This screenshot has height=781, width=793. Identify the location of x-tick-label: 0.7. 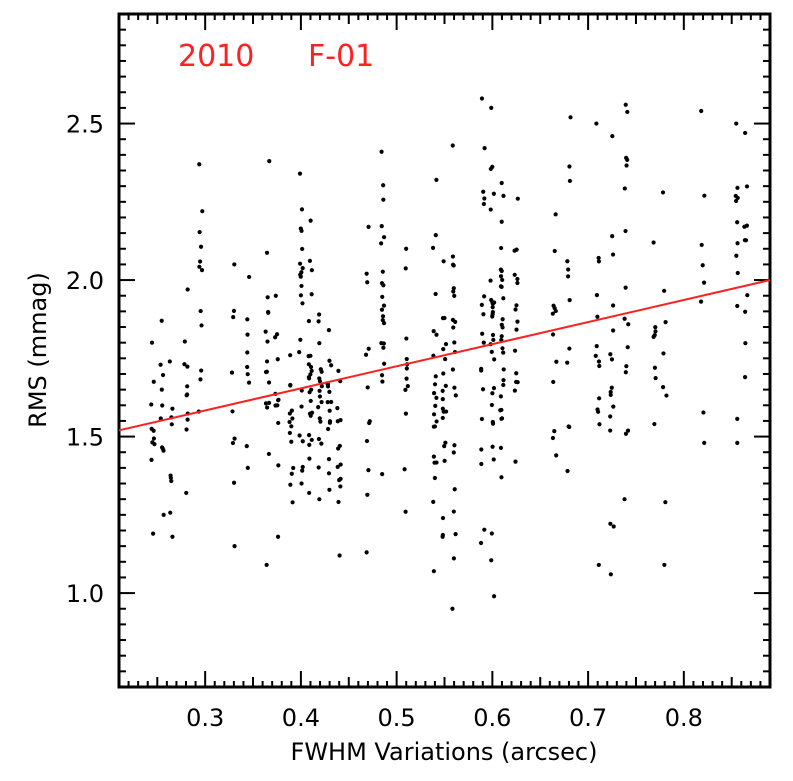
(588, 718).